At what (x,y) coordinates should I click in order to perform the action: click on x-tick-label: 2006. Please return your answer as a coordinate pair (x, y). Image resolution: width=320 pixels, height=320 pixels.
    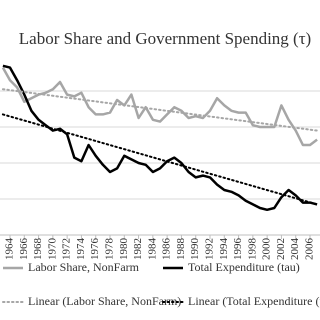
    Looking at the image, I should click on (310, 249).